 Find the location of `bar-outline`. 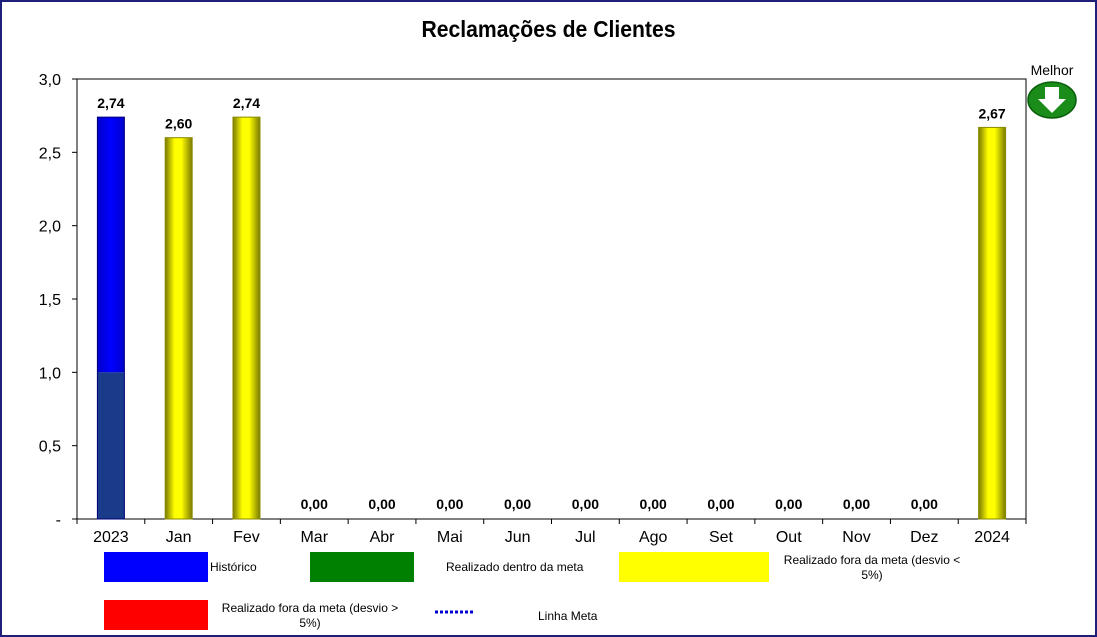

bar-outline is located at coordinates (110, 318).